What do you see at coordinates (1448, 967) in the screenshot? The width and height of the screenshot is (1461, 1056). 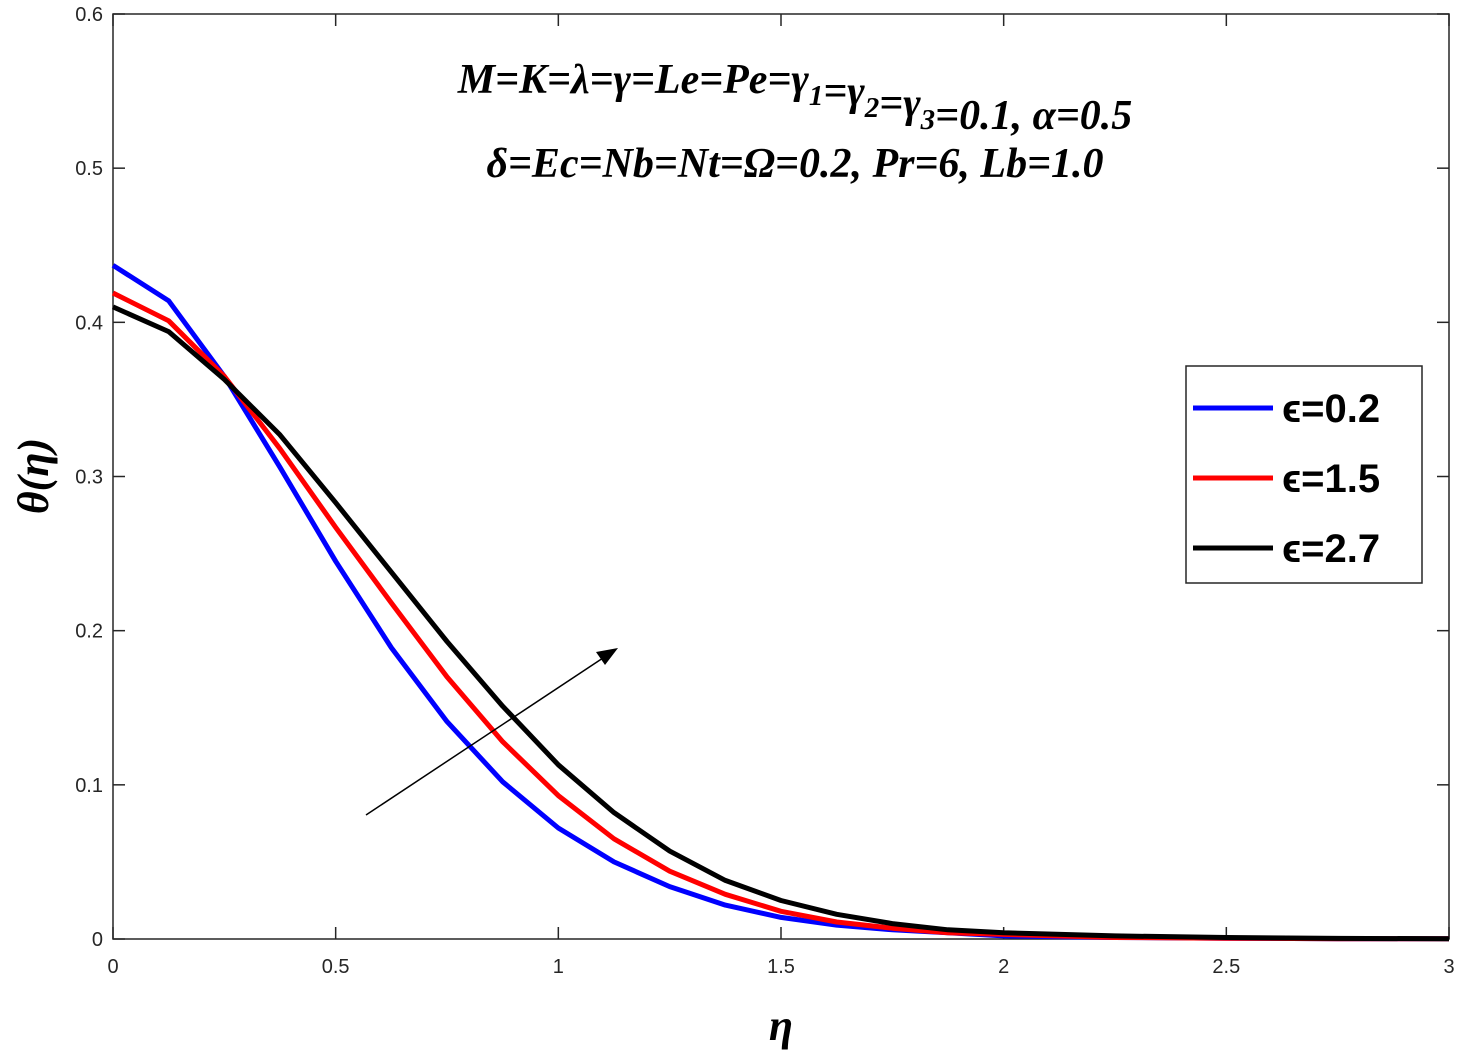 I see `x-tick-label: 3` at bounding box center [1448, 967].